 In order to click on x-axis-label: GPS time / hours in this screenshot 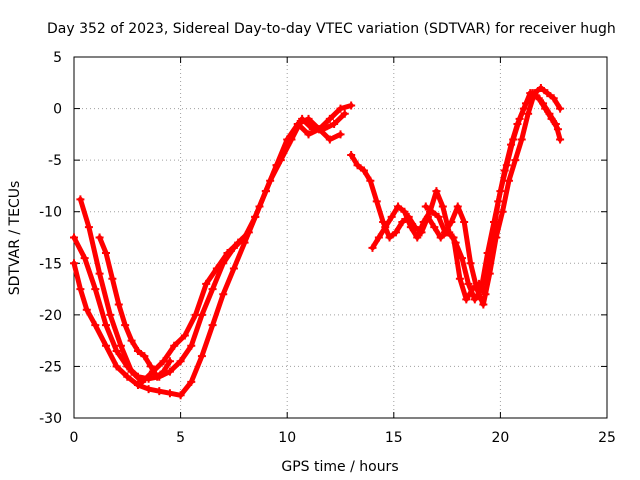, I will do `click(339, 467)`.